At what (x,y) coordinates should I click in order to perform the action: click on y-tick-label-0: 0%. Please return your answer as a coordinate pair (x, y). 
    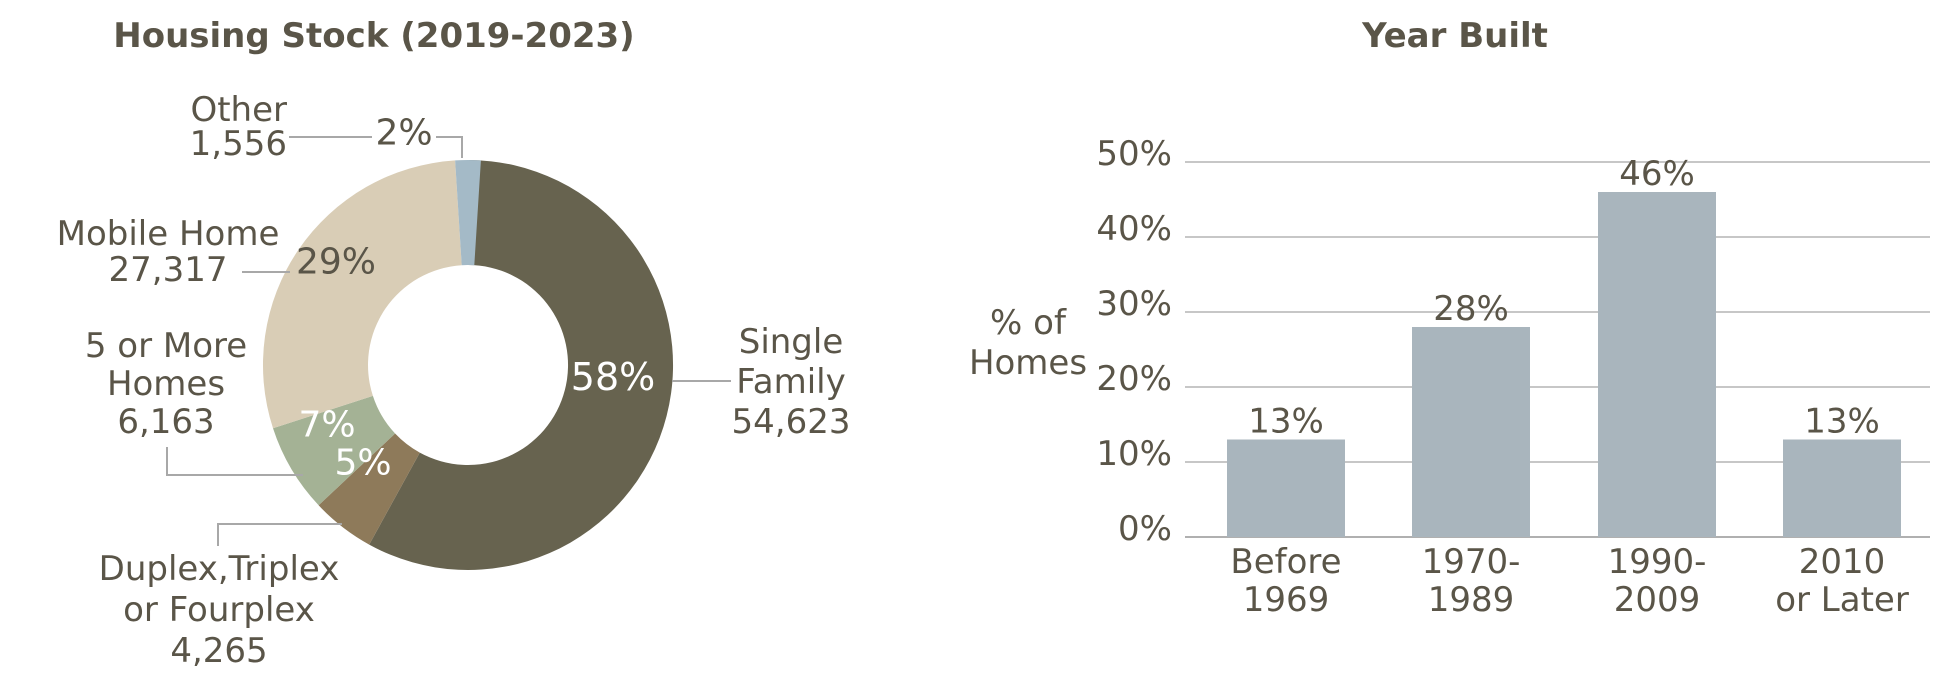
    Looking at the image, I should click on (1145, 529).